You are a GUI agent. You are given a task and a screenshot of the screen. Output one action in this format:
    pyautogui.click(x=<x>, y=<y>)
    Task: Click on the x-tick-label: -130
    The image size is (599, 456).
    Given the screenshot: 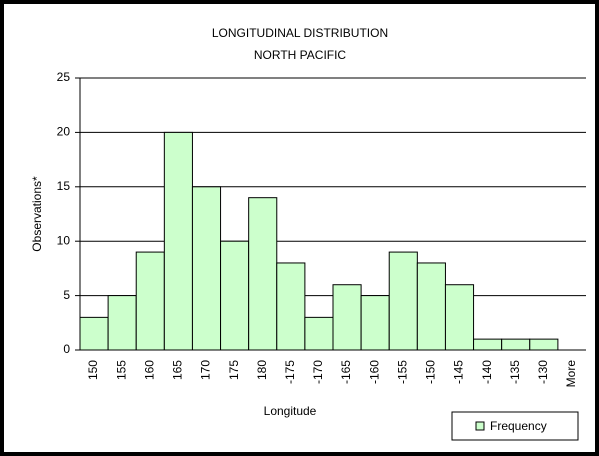 What is the action you would take?
    pyautogui.click(x=543, y=372)
    